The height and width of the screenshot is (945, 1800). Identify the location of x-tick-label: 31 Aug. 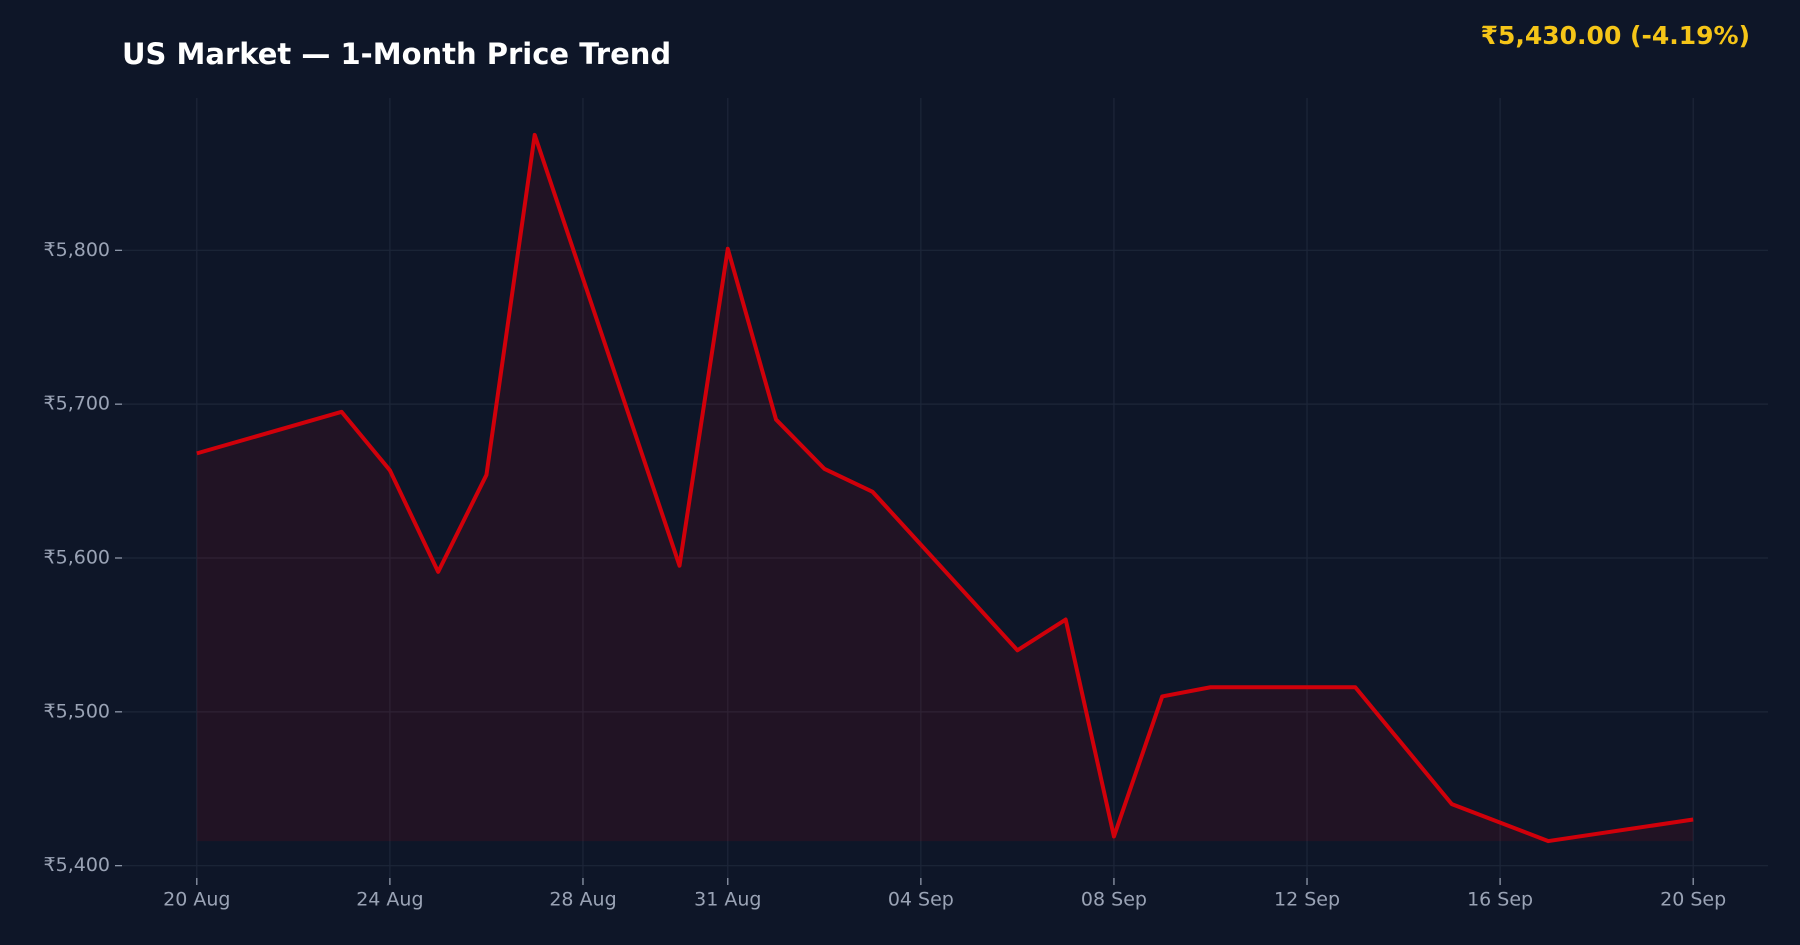
(727, 900).